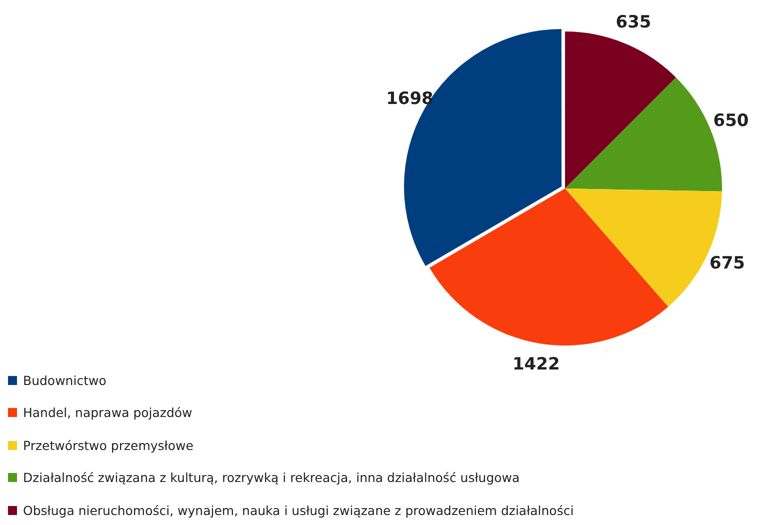 This screenshot has width=771, height=525. What do you see at coordinates (298, 510) in the screenshot?
I see `legend-label: Obsługa nieruchomości, wynajem, nauka i usługi związane z prowadzeniem działalności` at bounding box center [298, 510].